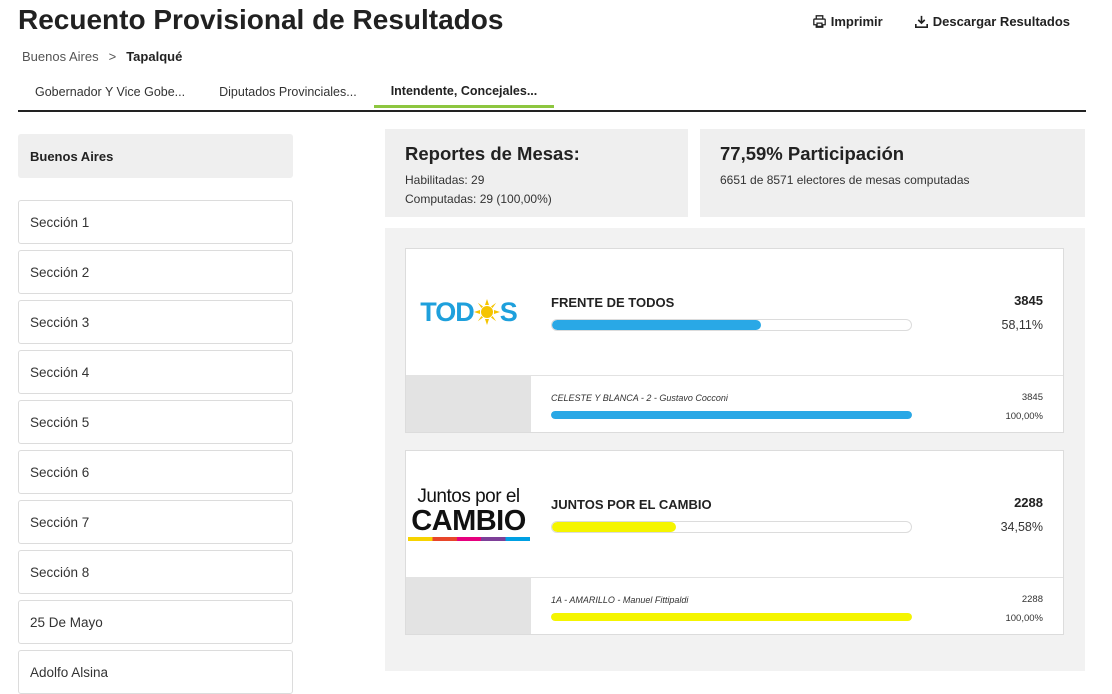  What do you see at coordinates (1028, 502) in the screenshot?
I see `party-votes: 2288` at bounding box center [1028, 502].